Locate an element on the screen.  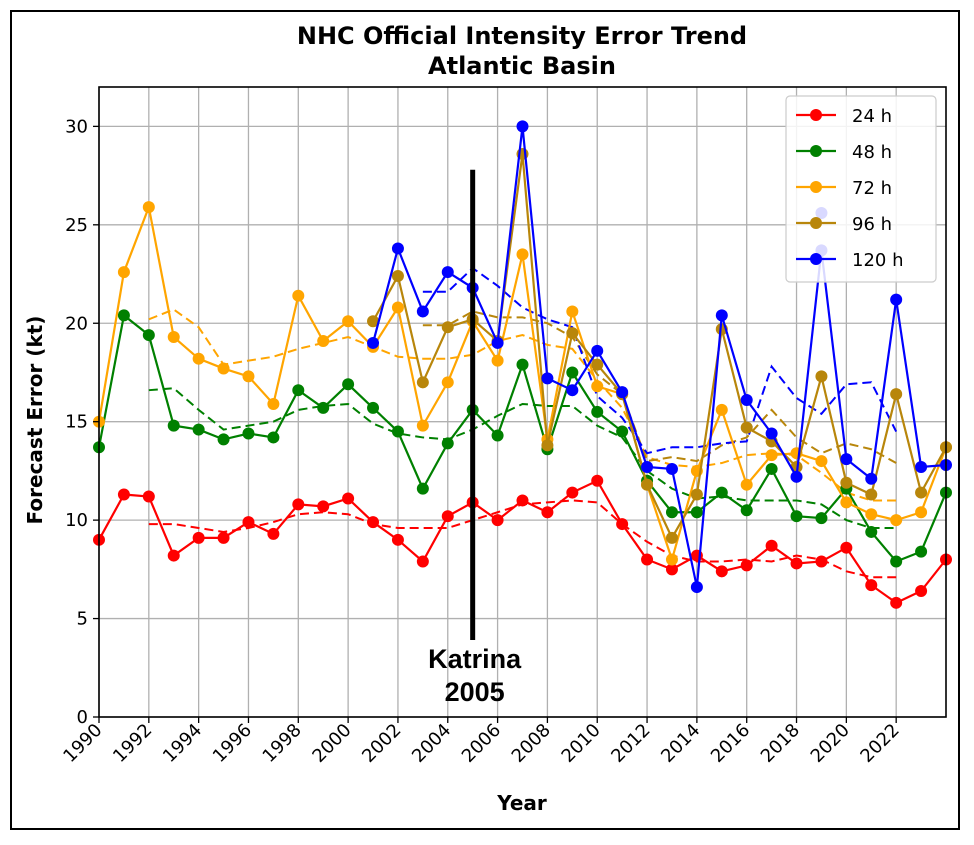
y-tick-label: 20 is located at coordinates (76, 323).